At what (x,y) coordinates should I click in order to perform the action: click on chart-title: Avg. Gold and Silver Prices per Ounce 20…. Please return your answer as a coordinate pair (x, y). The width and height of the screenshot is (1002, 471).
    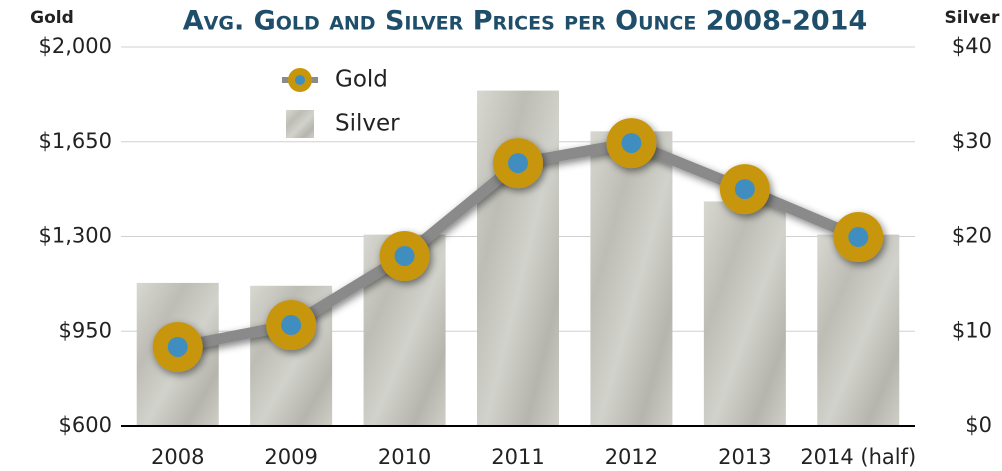
    Looking at the image, I should click on (525, 21).